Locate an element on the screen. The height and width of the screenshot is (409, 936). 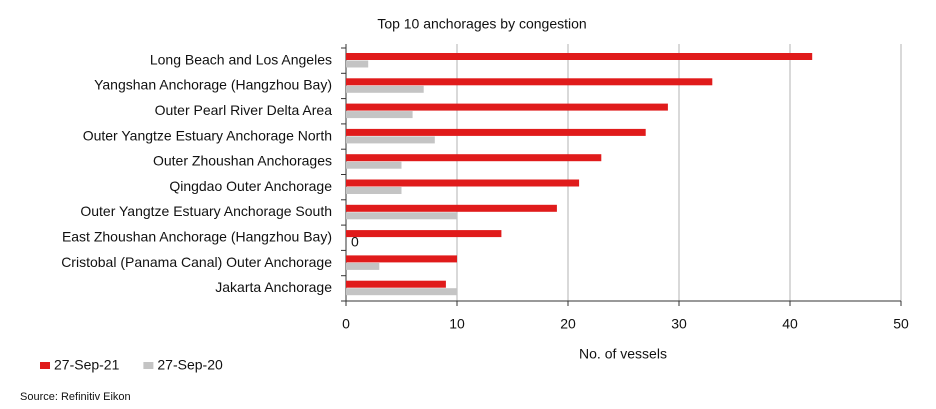
chart-title: Top 10 anchorages by congestion is located at coordinates (481, 24).